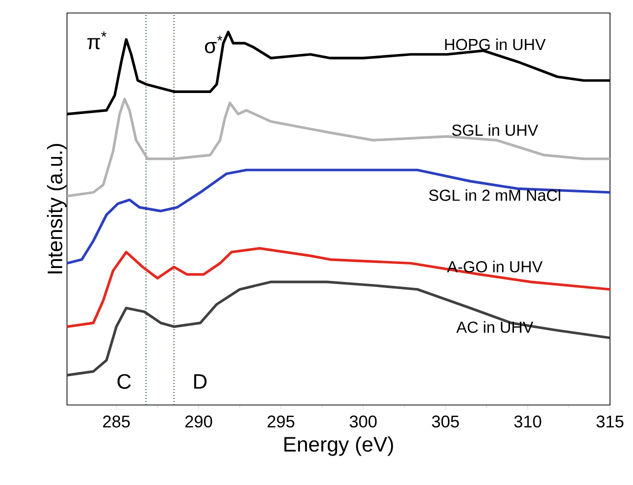  What do you see at coordinates (363, 422) in the screenshot?
I see `x-tick-label: 300` at bounding box center [363, 422].